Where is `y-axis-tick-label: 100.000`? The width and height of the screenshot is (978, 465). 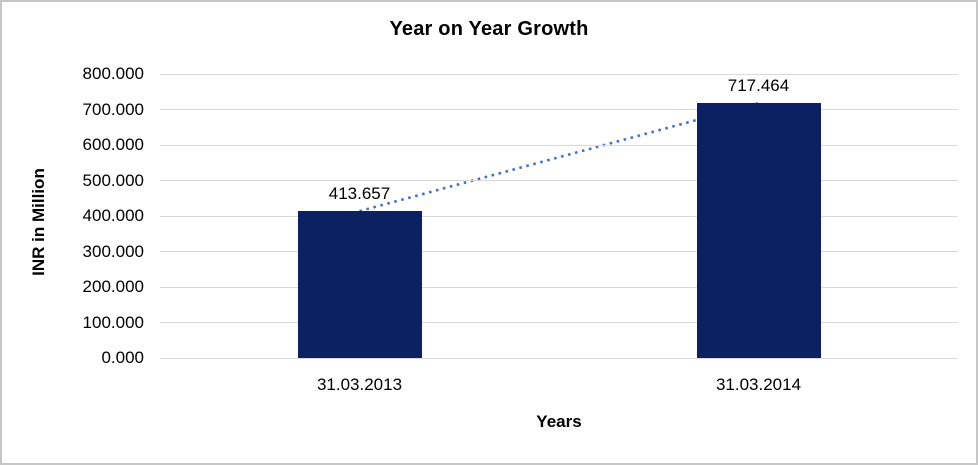 y-axis-tick-label: 100.000 is located at coordinates (113, 322).